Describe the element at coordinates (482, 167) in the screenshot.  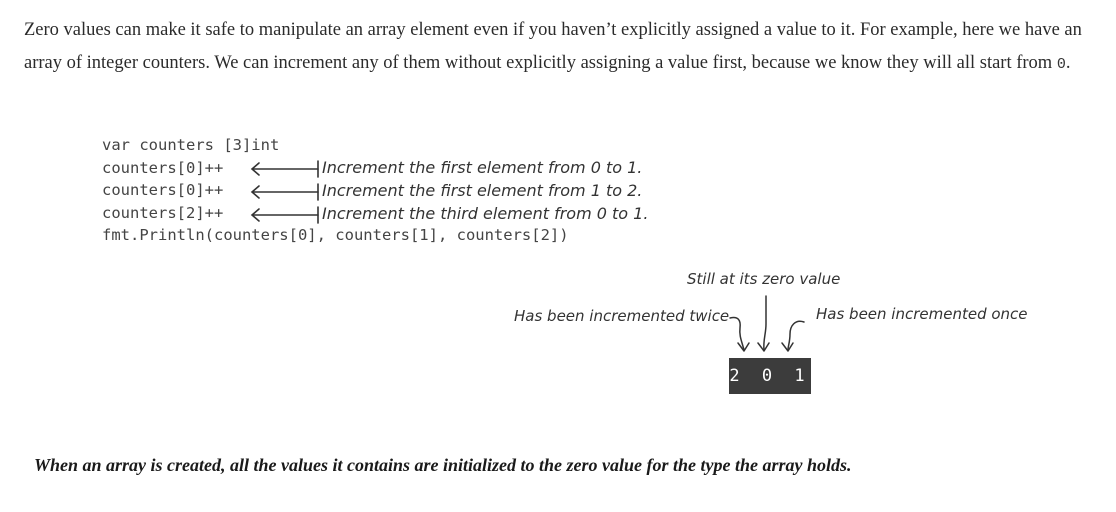
I see `annotation-line-1: Increment the first element from 0 to 1.` at that location.